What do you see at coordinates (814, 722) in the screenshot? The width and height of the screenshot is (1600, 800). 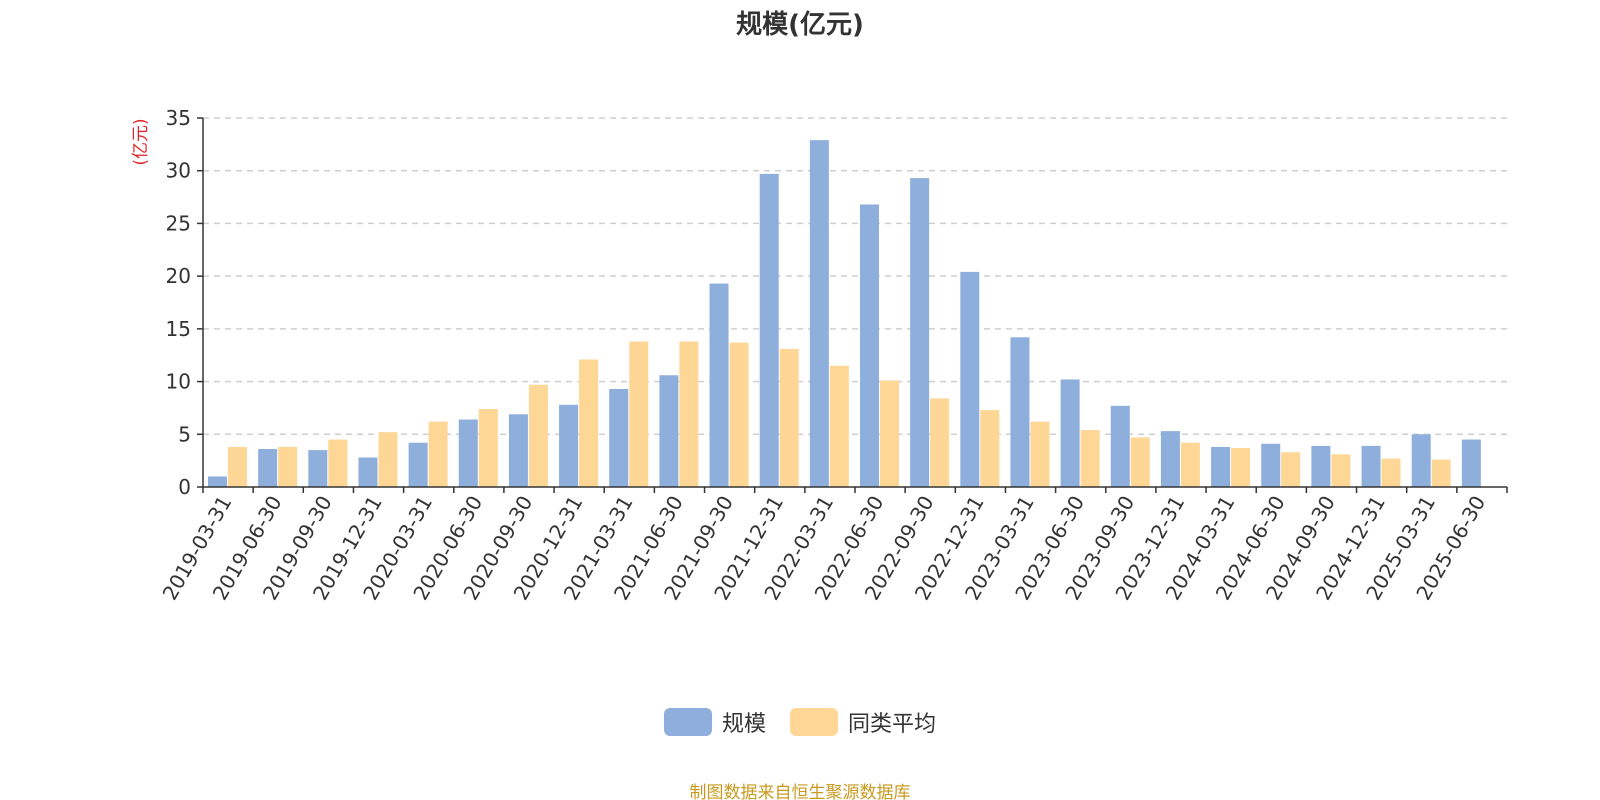 I see `legend-swatch-peer-average` at bounding box center [814, 722].